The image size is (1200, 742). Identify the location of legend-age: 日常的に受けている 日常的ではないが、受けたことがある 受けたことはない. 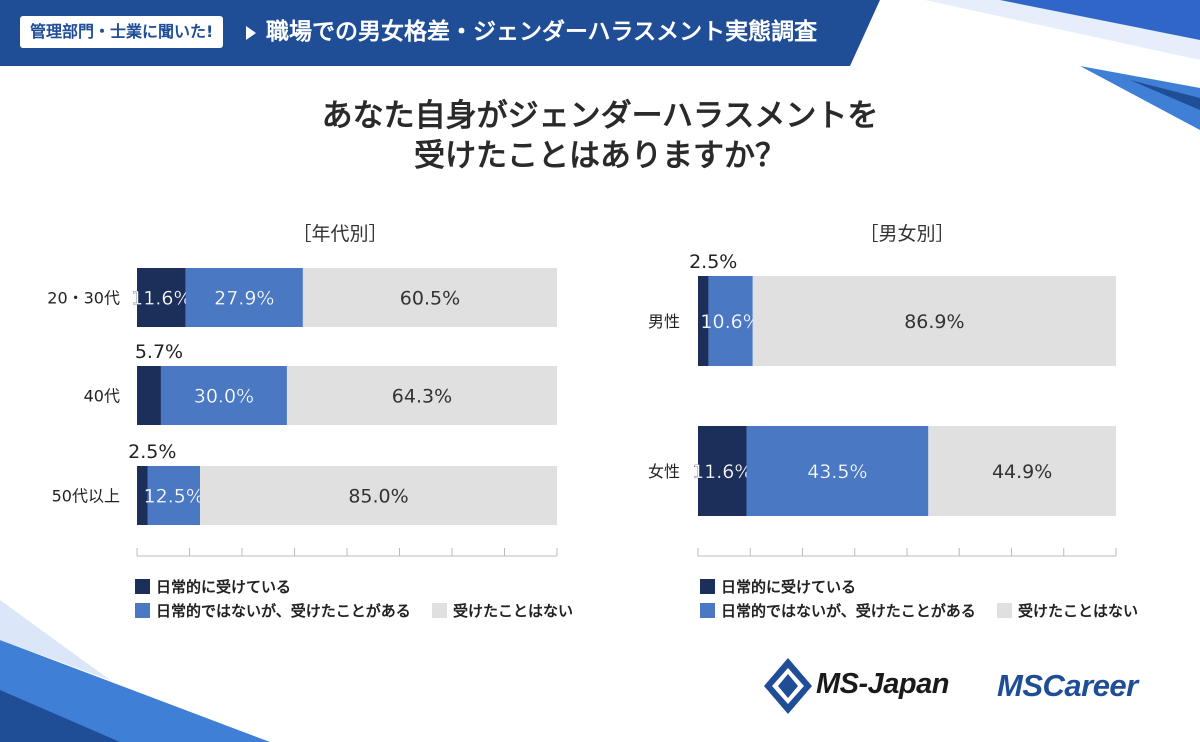
(362, 599).